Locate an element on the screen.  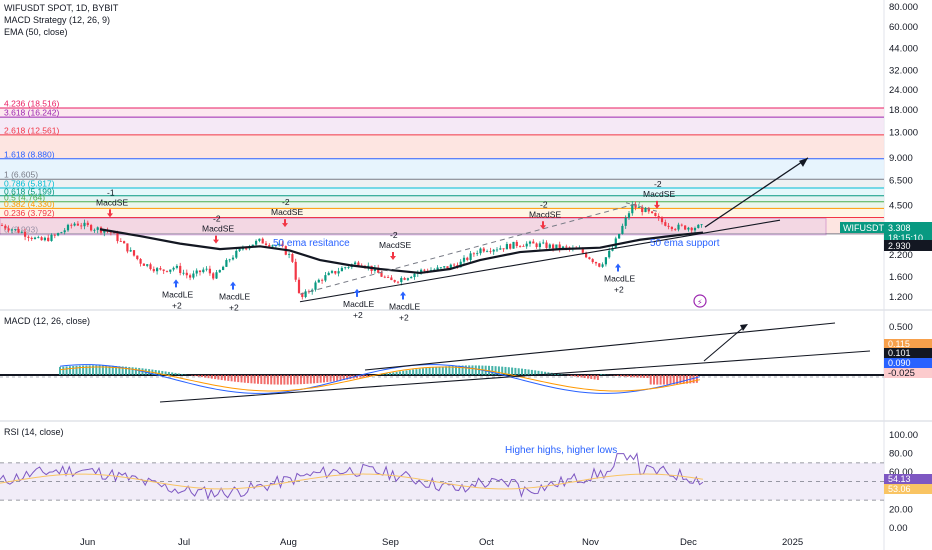
signal-marker: MacdSE-1 is located at coordinates (112, 202).